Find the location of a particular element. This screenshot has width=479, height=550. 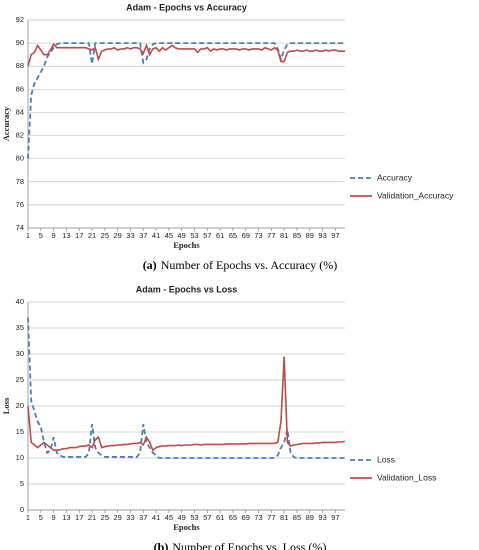

y-tick-label: 30 is located at coordinates (20, 353).